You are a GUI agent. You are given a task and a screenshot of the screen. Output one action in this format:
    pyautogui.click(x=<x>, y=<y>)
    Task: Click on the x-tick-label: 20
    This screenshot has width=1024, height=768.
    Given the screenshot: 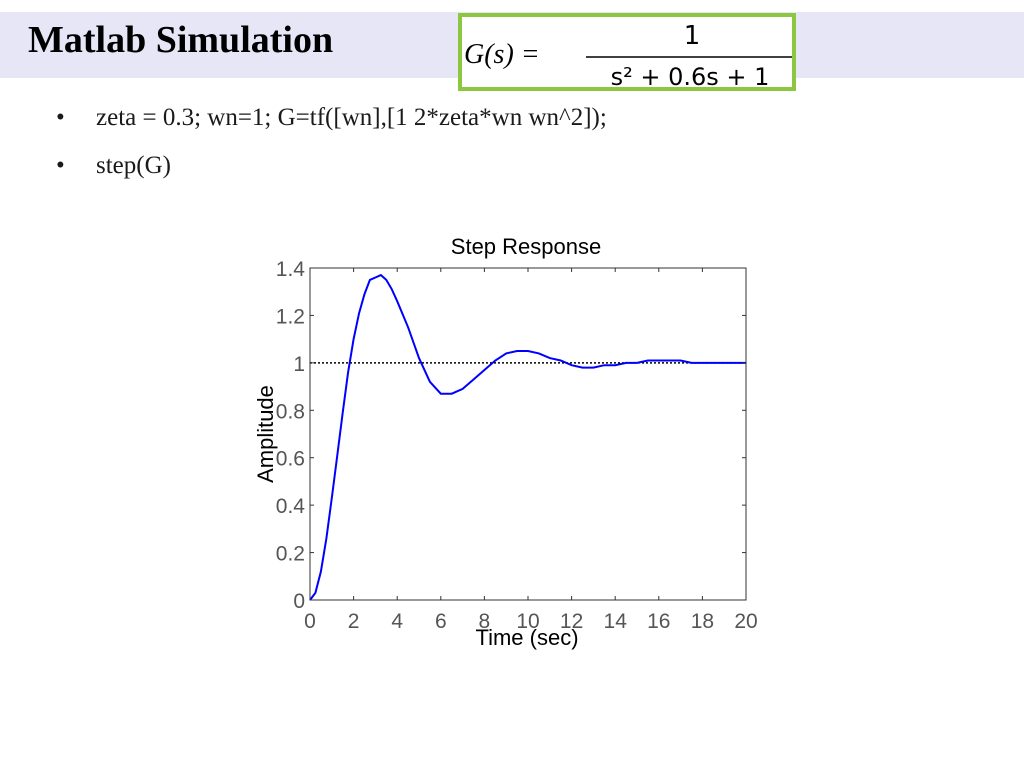 What is the action you would take?
    pyautogui.click(x=745, y=621)
    